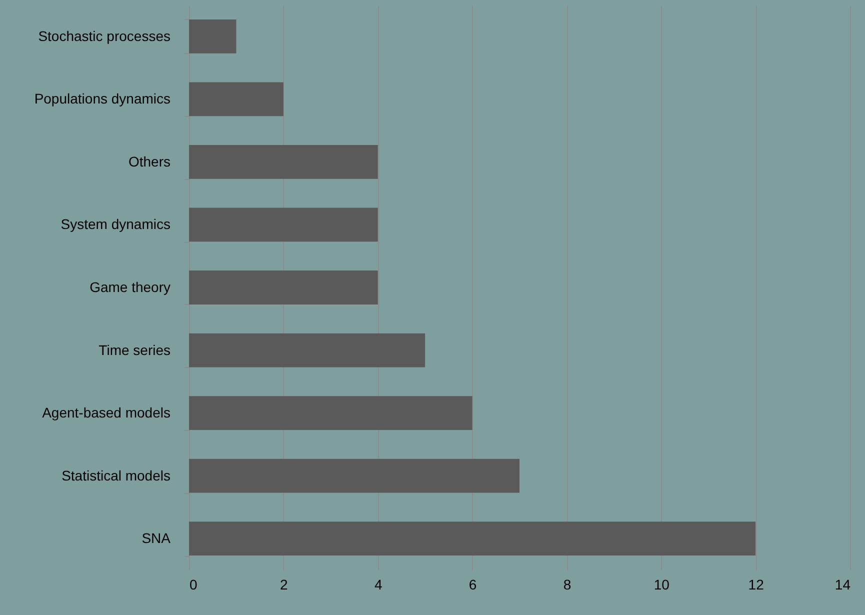  I want to click on x-tick-label: 2, so click(284, 584).